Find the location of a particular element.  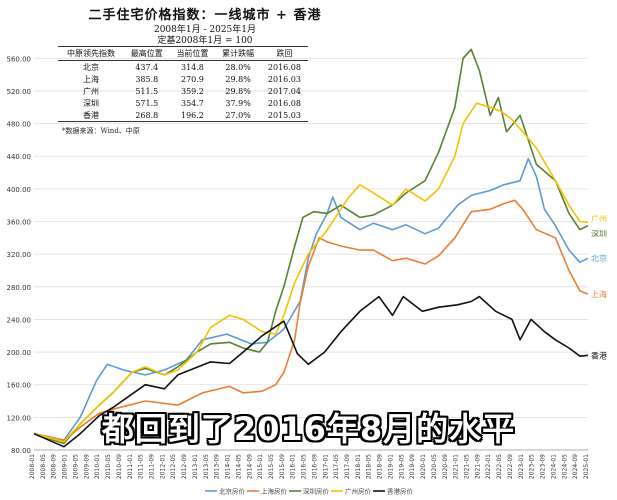

x-tick-label: 2017-05 is located at coordinates (336, 466).